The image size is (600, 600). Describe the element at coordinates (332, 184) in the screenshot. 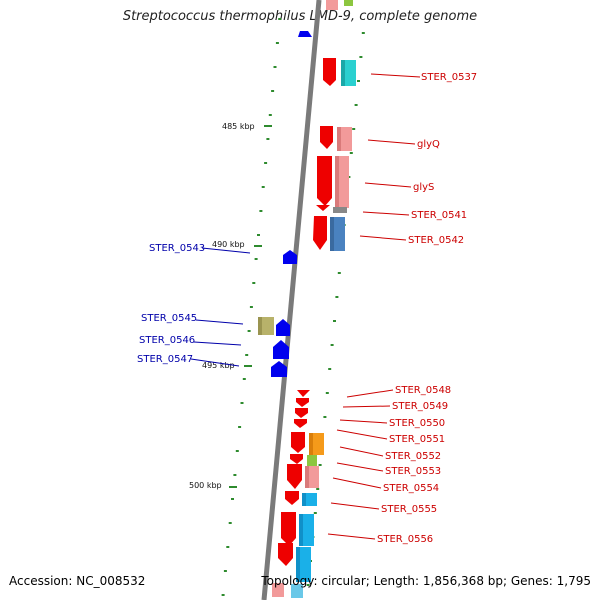

I see `gene-glyS` at that location.